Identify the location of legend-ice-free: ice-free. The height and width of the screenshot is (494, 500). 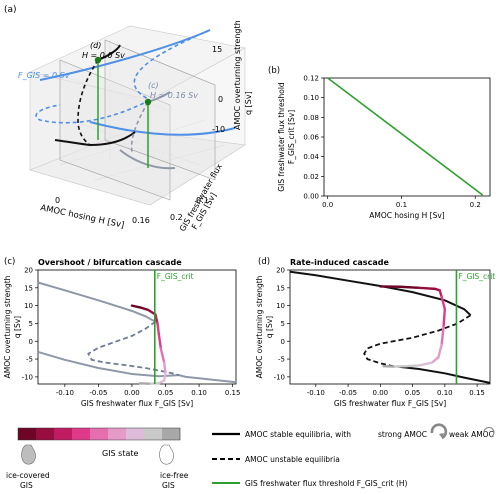
(174, 475).